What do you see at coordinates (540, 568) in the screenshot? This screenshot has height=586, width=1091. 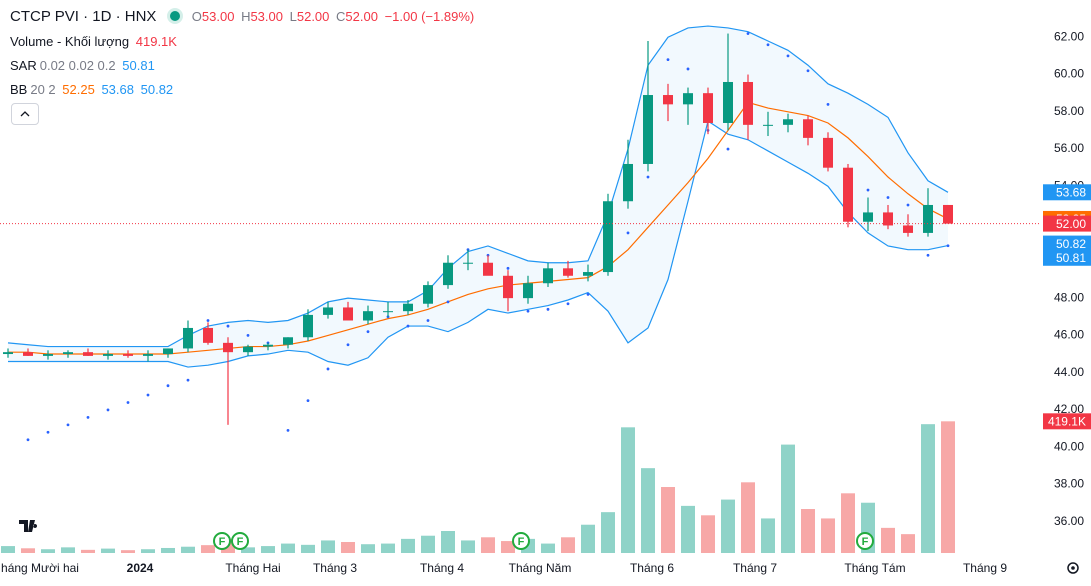 I see `x-tick-label: Tháng Năm` at bounding box center [540, 568].